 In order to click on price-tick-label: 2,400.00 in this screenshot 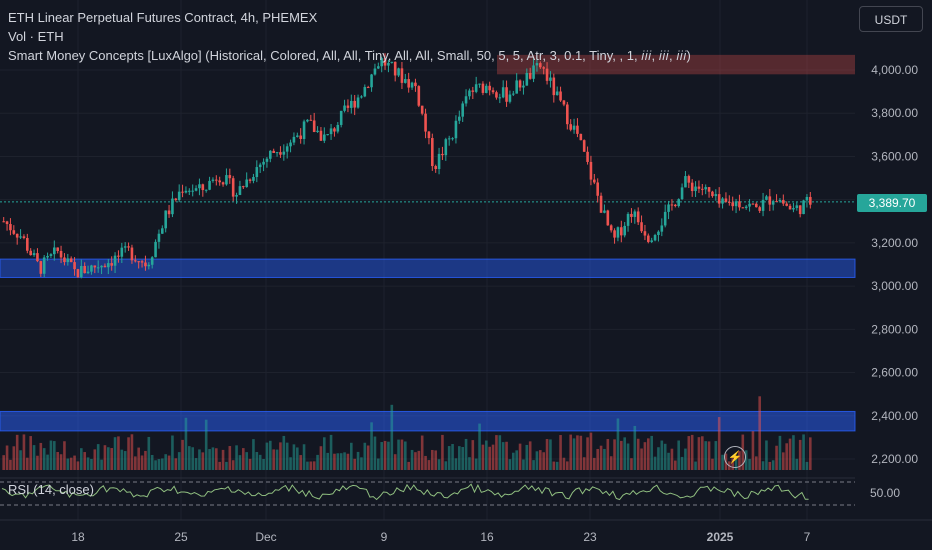, I will do `click(894, 416)`.